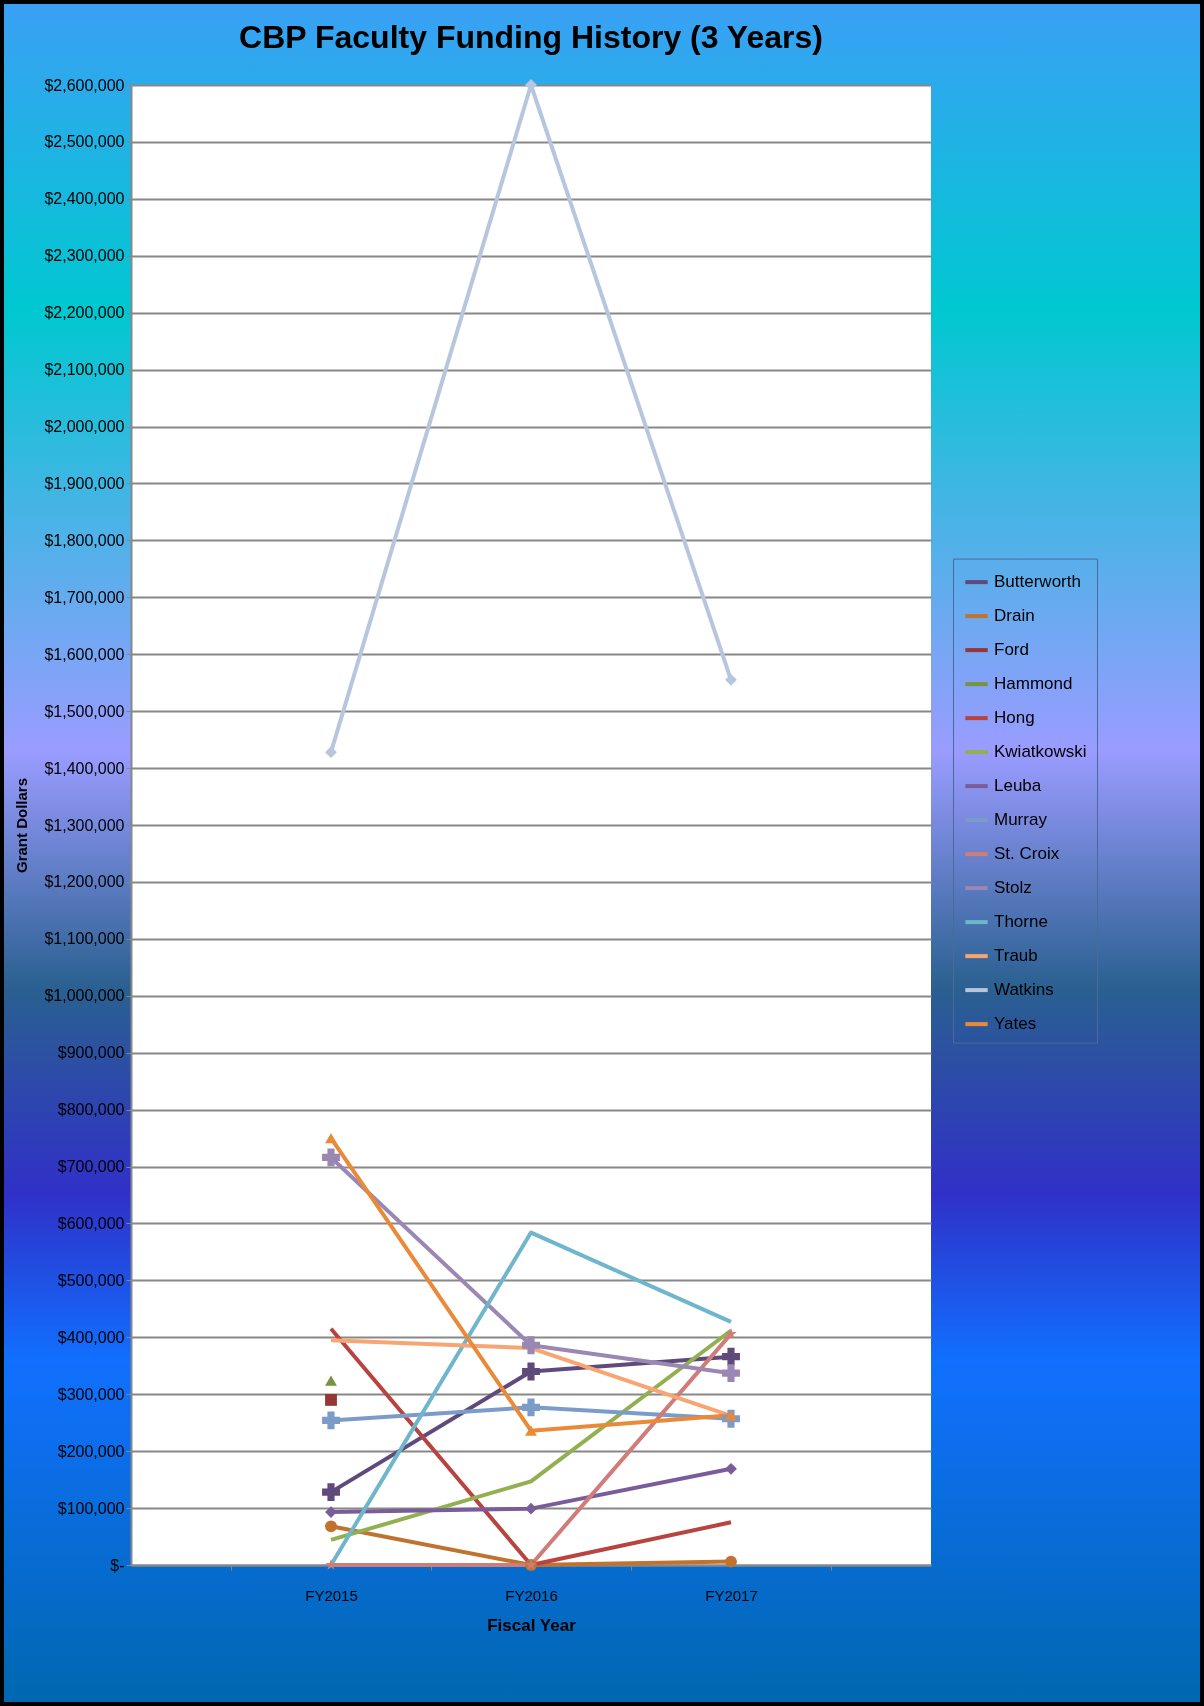 The width and height of the screenshot is (1204, 1706). I want to click on y-tick-label: $1,600,000, so click(84, 654).